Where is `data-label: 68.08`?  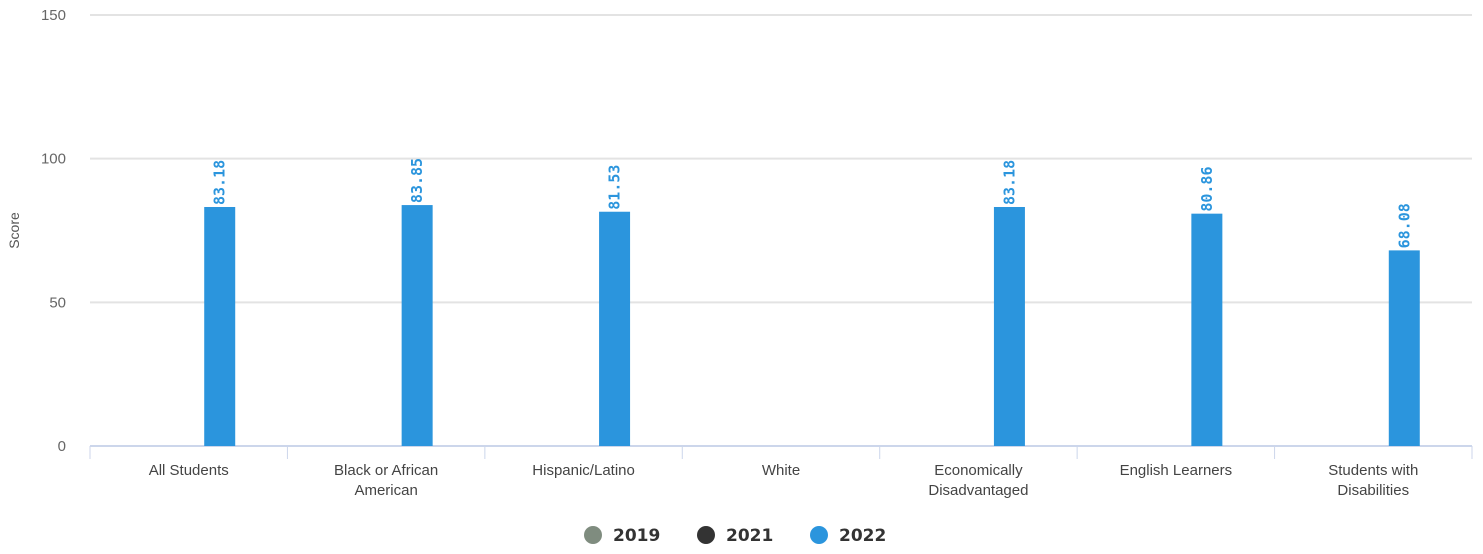
data-label: 68.08 is located at coordinates (1404, 225).